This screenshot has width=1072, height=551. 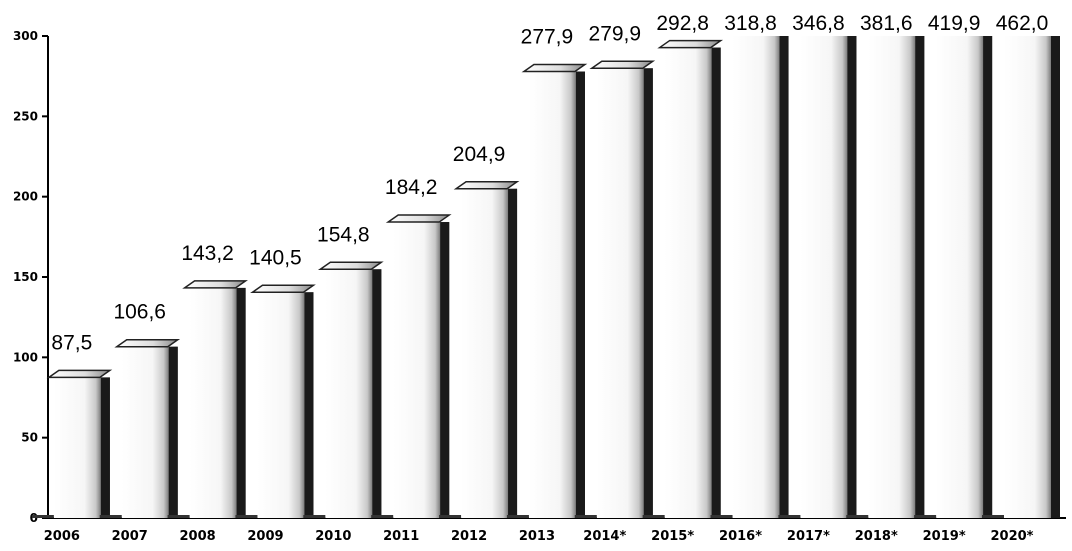 What do you see at coordinates (604, 536) in the screenshot?
I see `x-tick-label: 2014*` at bounding box center [604, 536].